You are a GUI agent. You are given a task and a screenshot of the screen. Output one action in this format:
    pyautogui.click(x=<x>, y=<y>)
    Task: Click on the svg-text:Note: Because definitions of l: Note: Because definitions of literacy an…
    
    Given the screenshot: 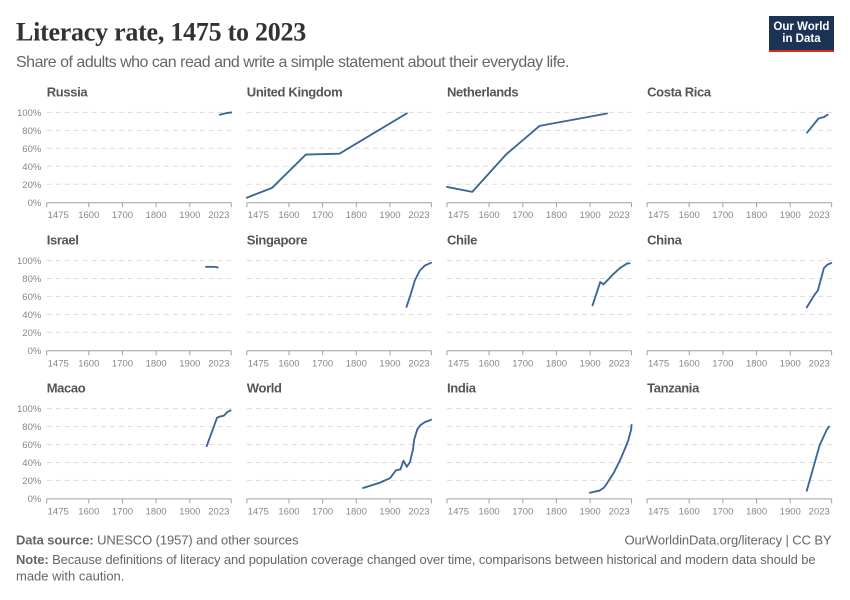 What is the action you would take?
    pyautogui.click(x=415, y=559)
    